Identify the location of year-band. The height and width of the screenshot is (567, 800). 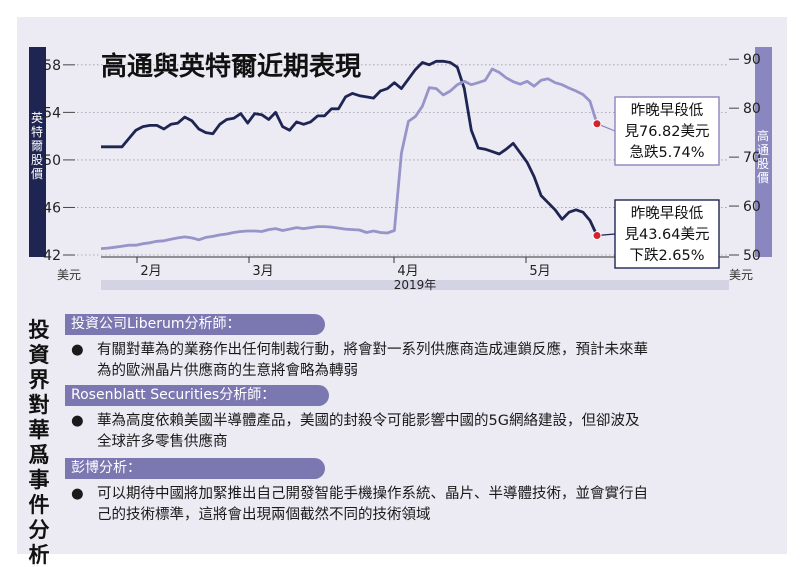
(415, 285).